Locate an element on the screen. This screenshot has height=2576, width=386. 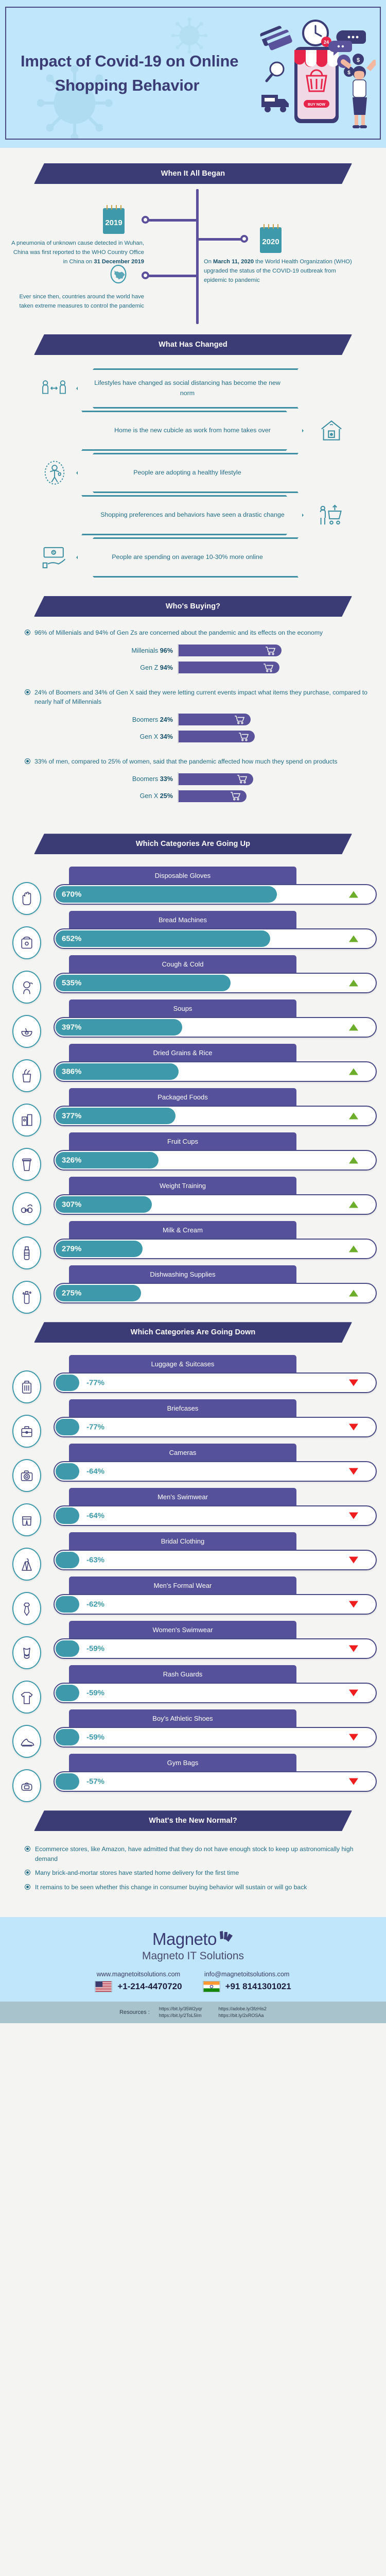
svg-text: 24 is located at coordinates (326, 43).